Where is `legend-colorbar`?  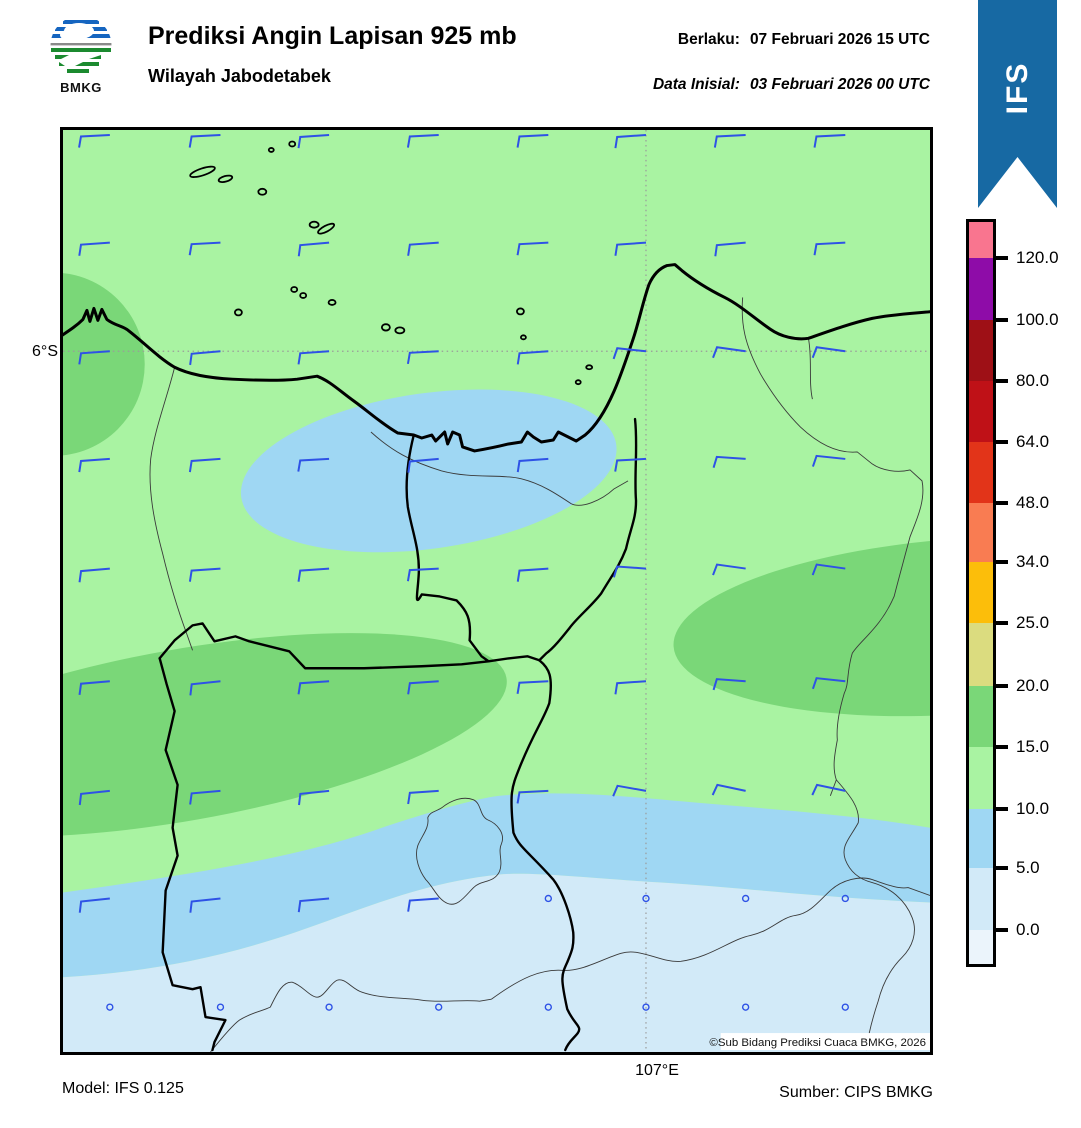 legend-colorbar is located at coordinates (981, 593).